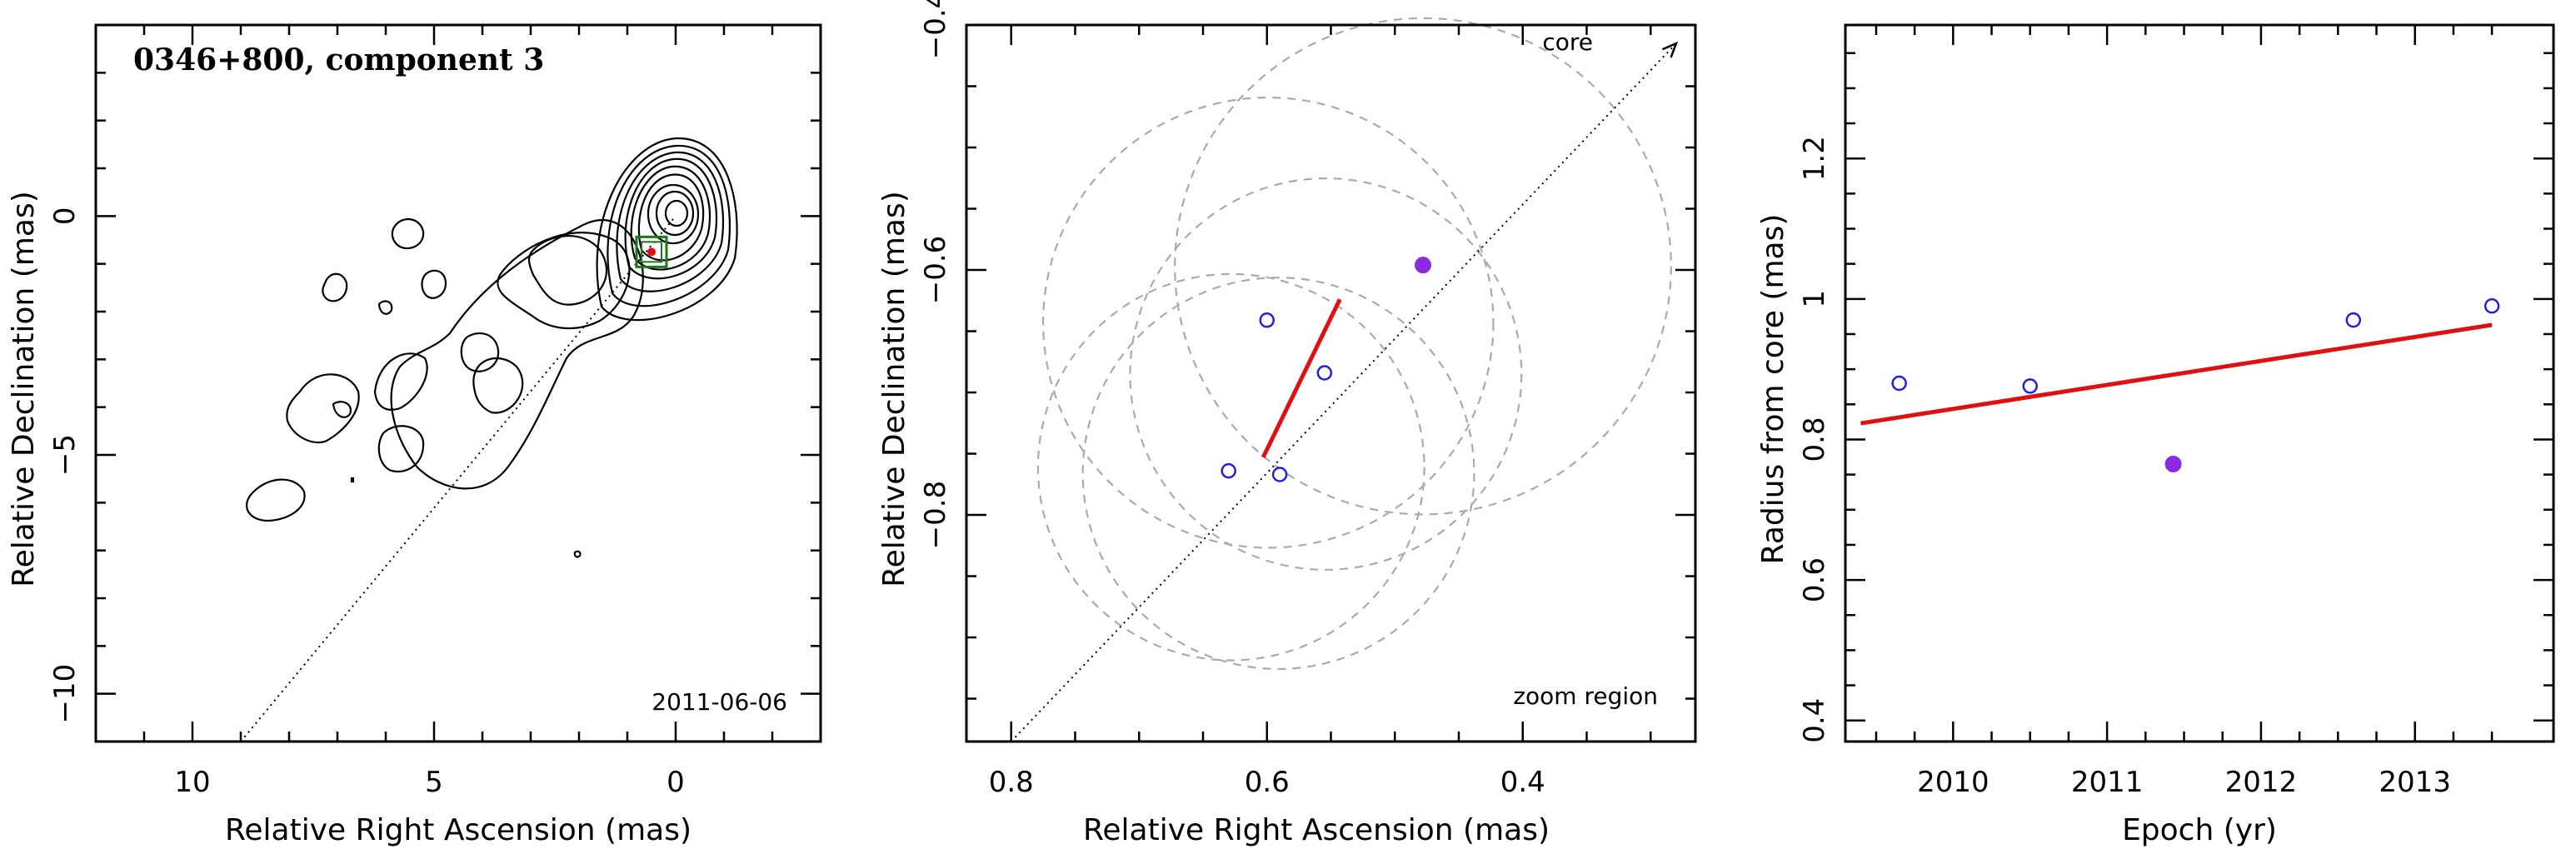 The image size is (2576, 854). Describe the element at coordinates (65, 694) in the screenshot. I see `map-ytick-label: −10` at that location.